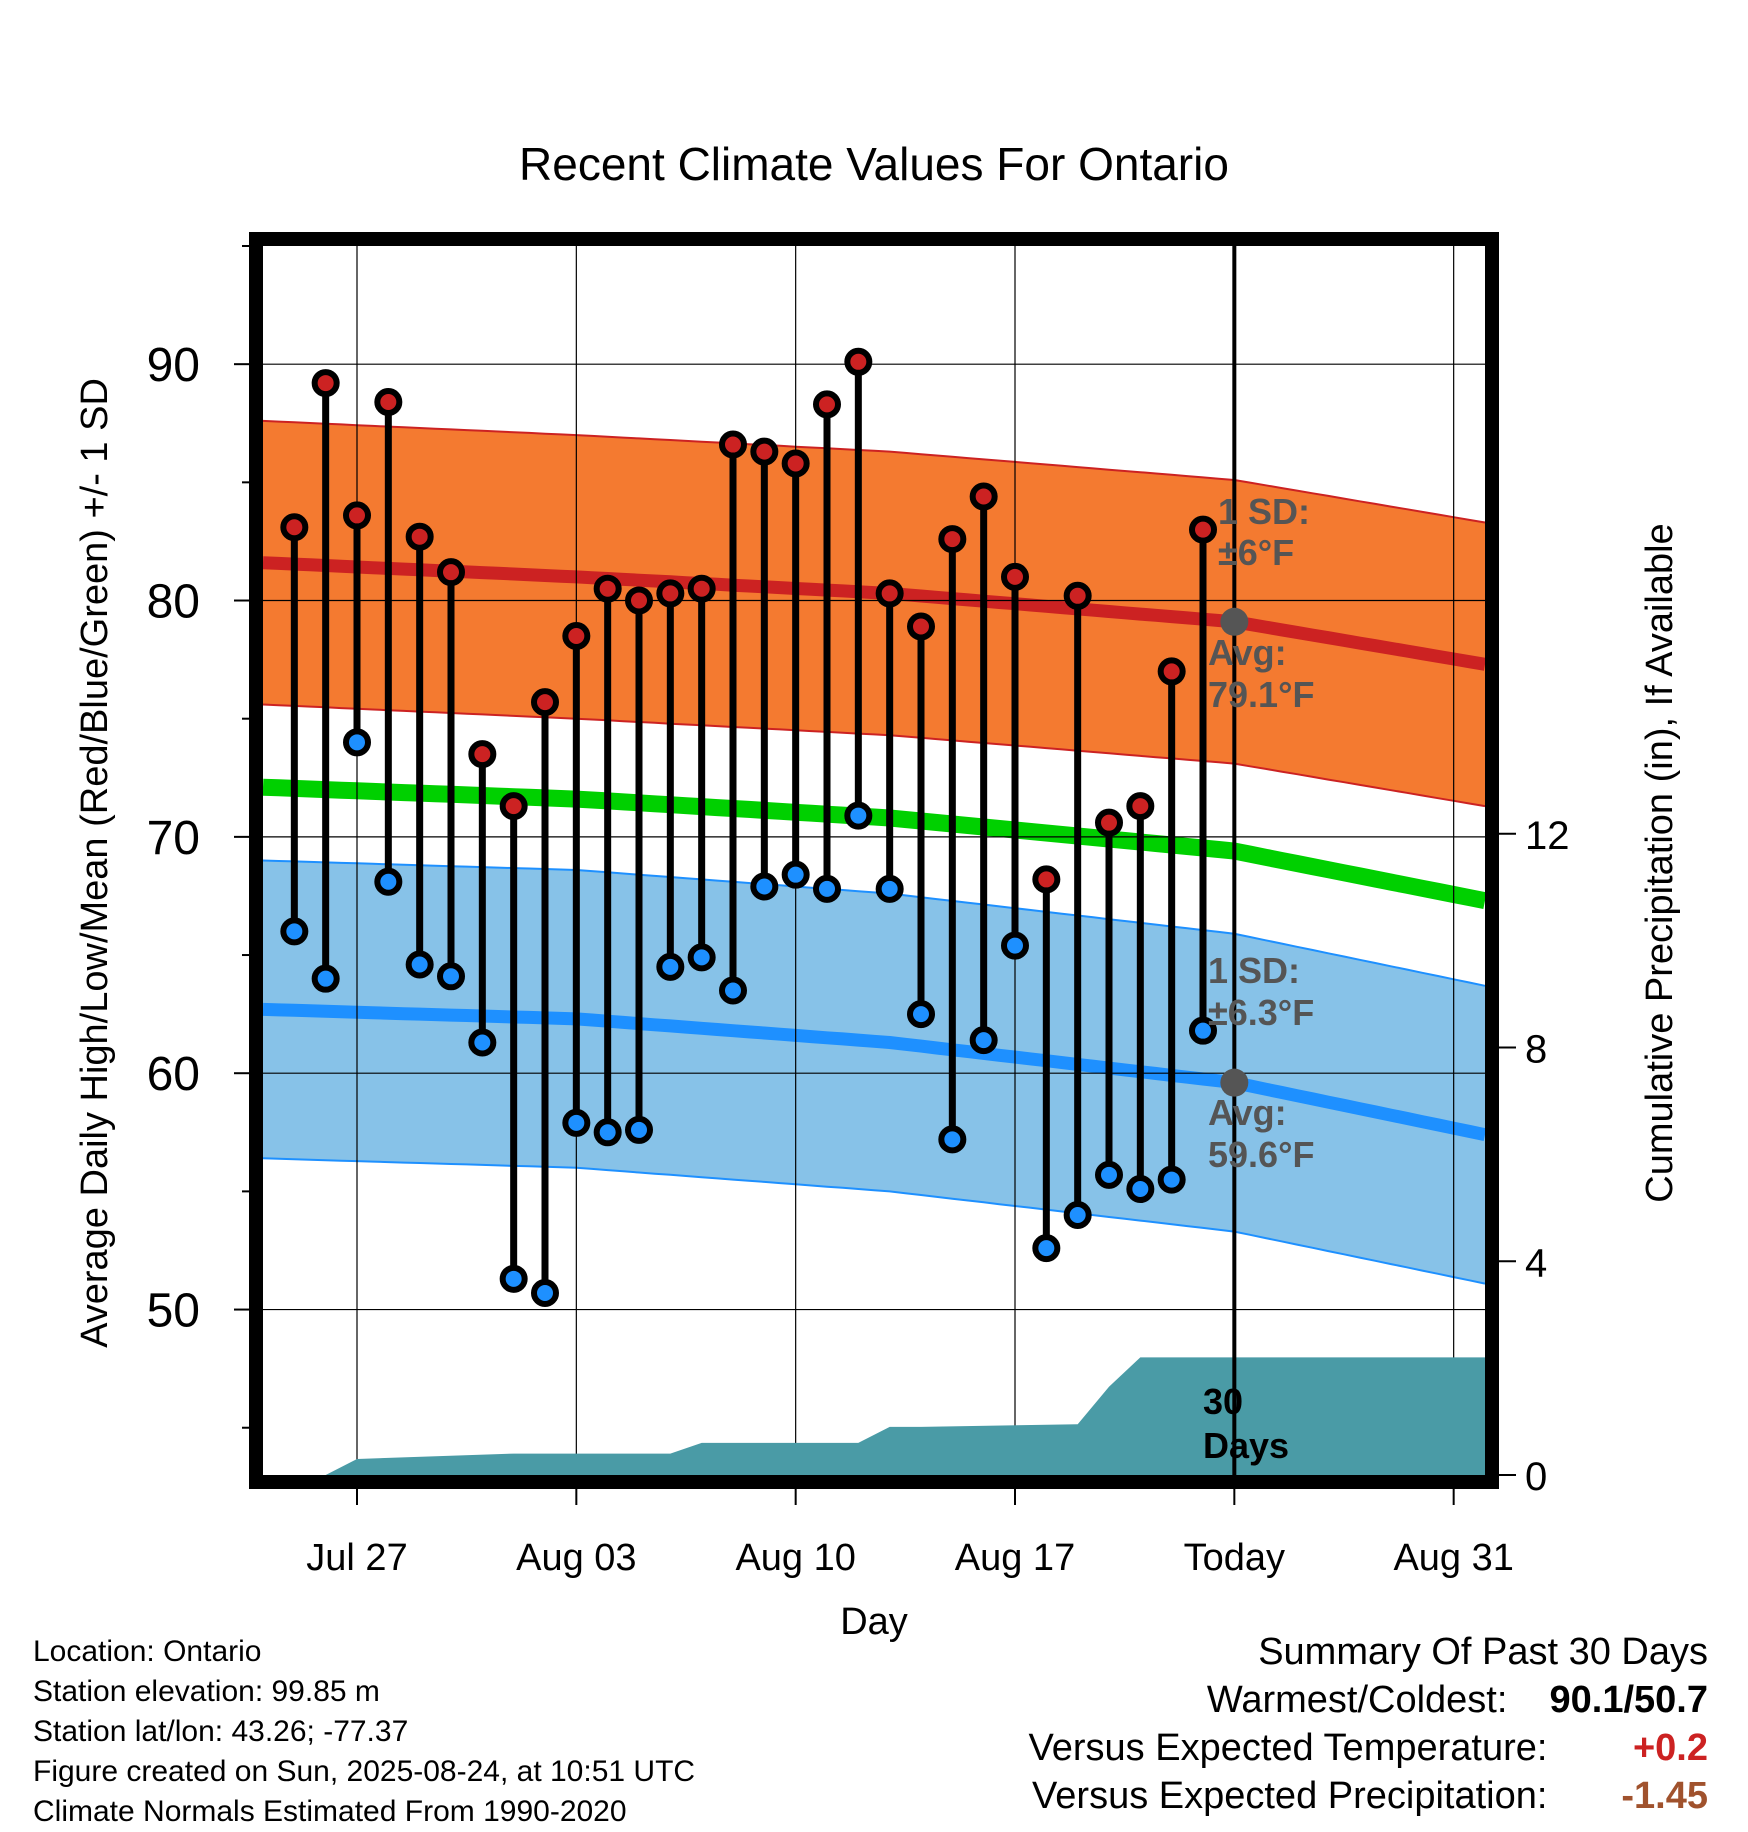 This screenshot has height=1832, width=1748. What do you see at coordinates (173, 365) in the screenshot?
I see `y-tick-label: 90` at bounding box center [173, 365].